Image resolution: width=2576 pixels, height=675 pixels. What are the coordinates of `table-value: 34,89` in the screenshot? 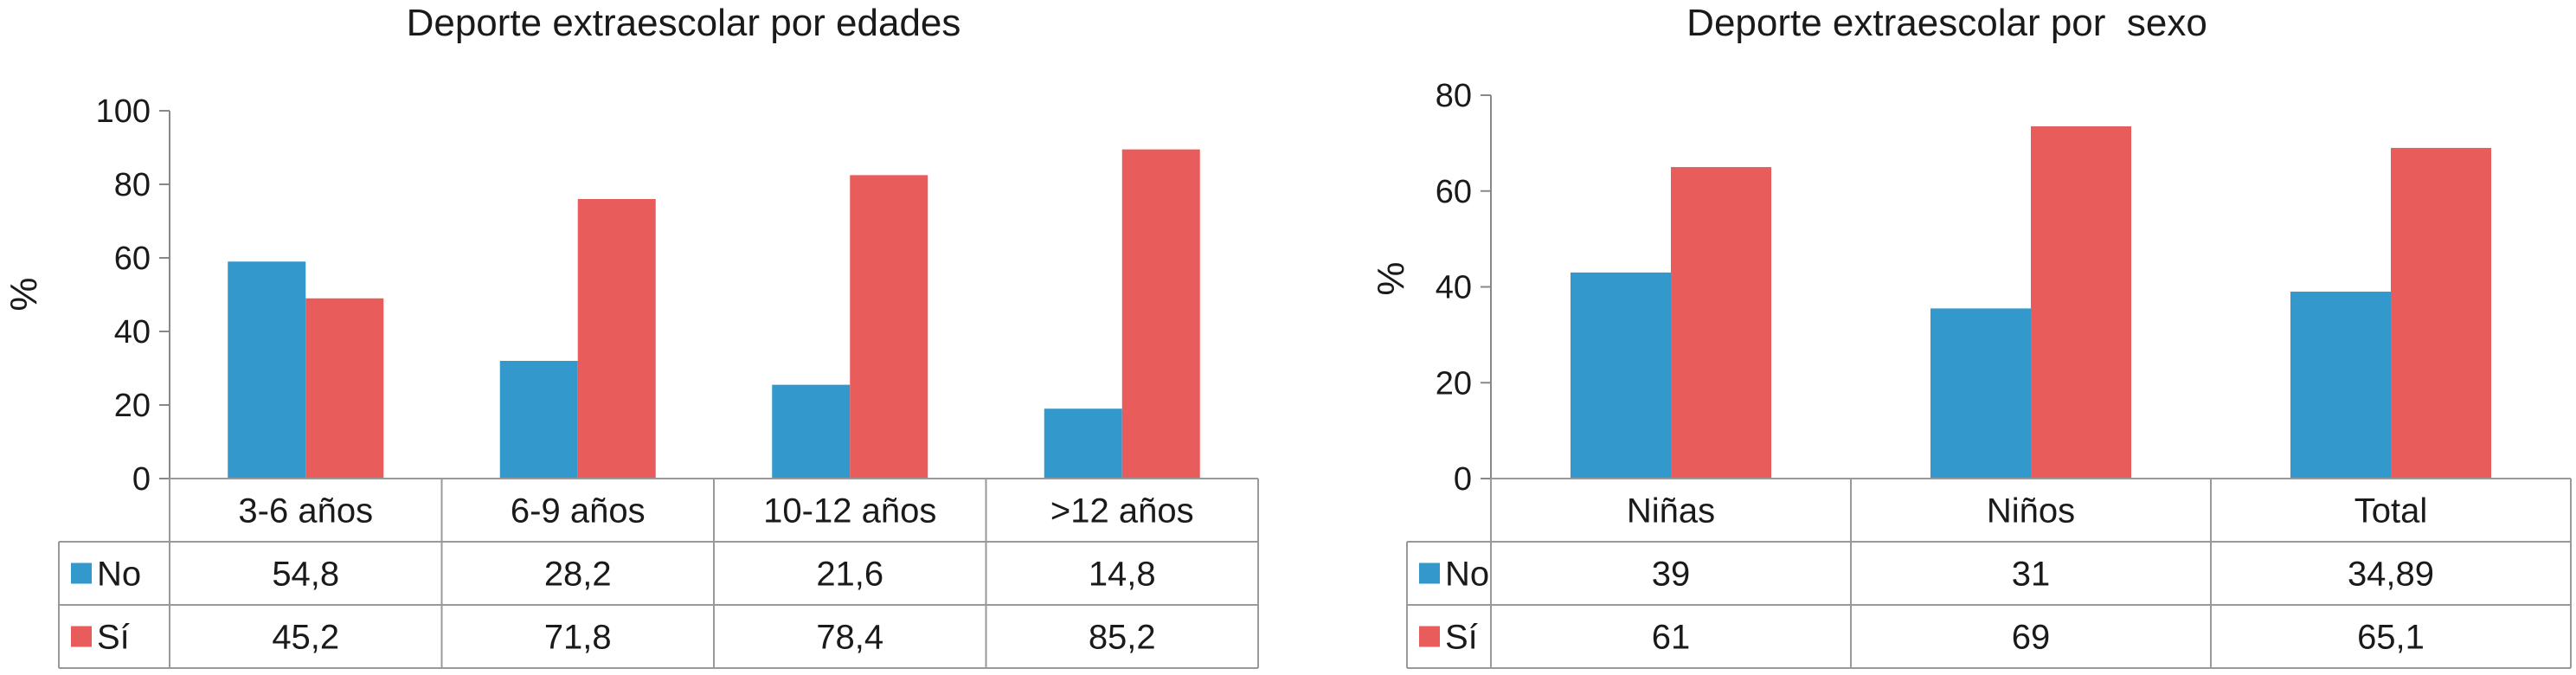 It's located at (2391, 575).